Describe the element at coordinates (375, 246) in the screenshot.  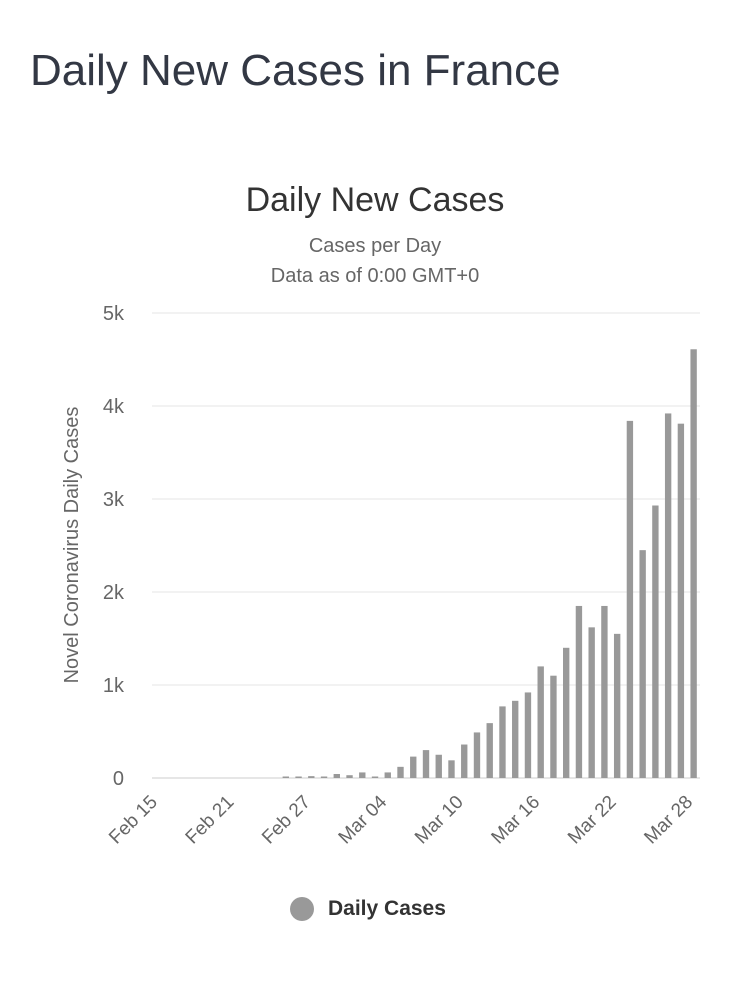
I see `chart-subtitle-line-1: Cases per Day` at that location.